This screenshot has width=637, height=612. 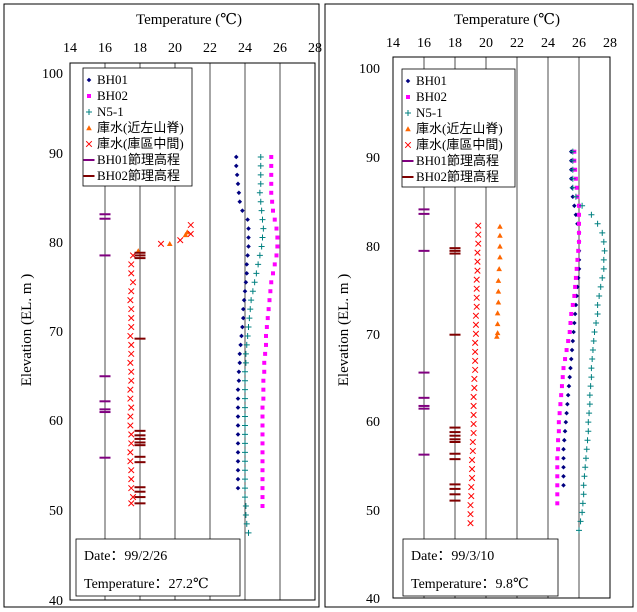 I want to click on air-temperature-label: Temperature：9.8℃, so click(x=470, y=584).